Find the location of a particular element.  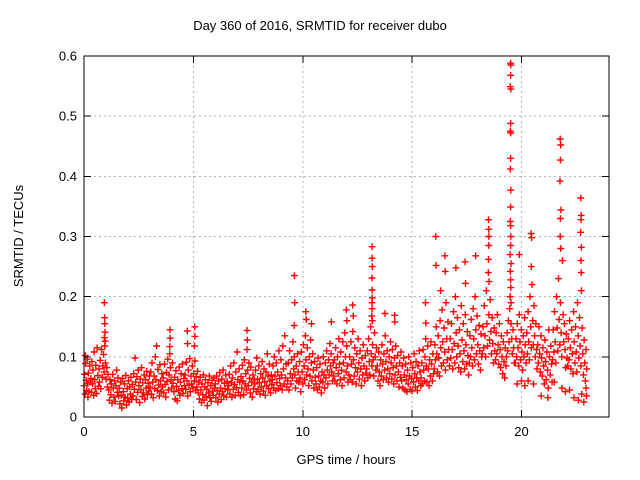

x-tick-label: 10 is located at coordinates (303, 431).